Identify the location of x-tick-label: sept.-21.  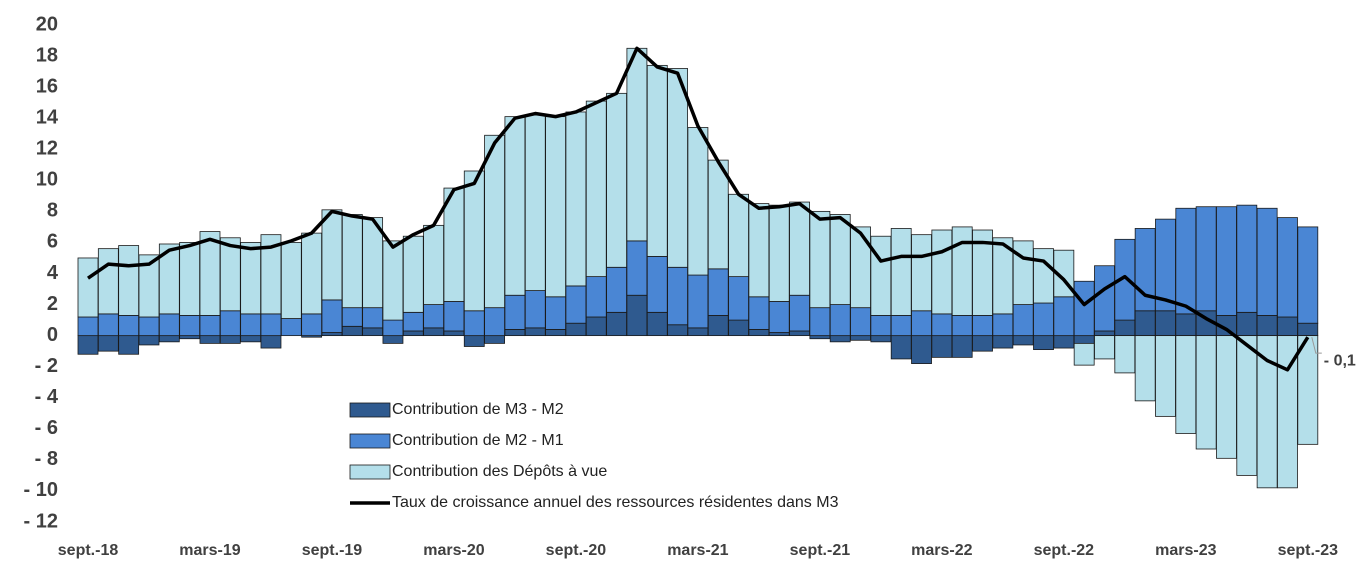
(820, 550).